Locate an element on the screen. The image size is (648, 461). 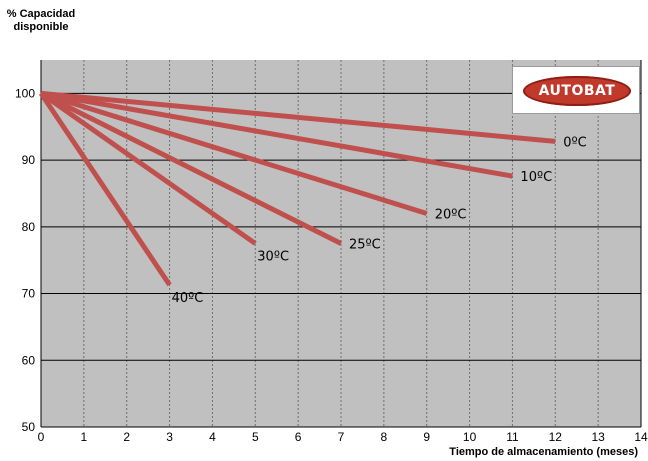
x-axis-title: Tiempo de almacenamiento (meses) is located at coordinates (543, 452).